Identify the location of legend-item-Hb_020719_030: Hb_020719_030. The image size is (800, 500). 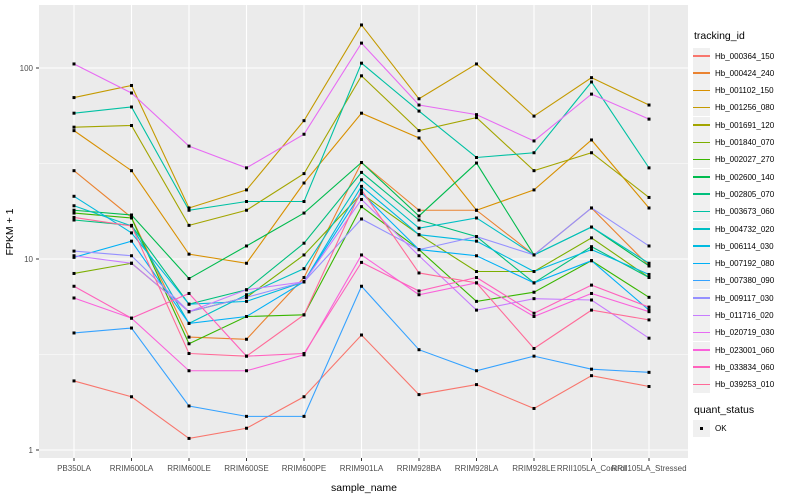
(746, 333).